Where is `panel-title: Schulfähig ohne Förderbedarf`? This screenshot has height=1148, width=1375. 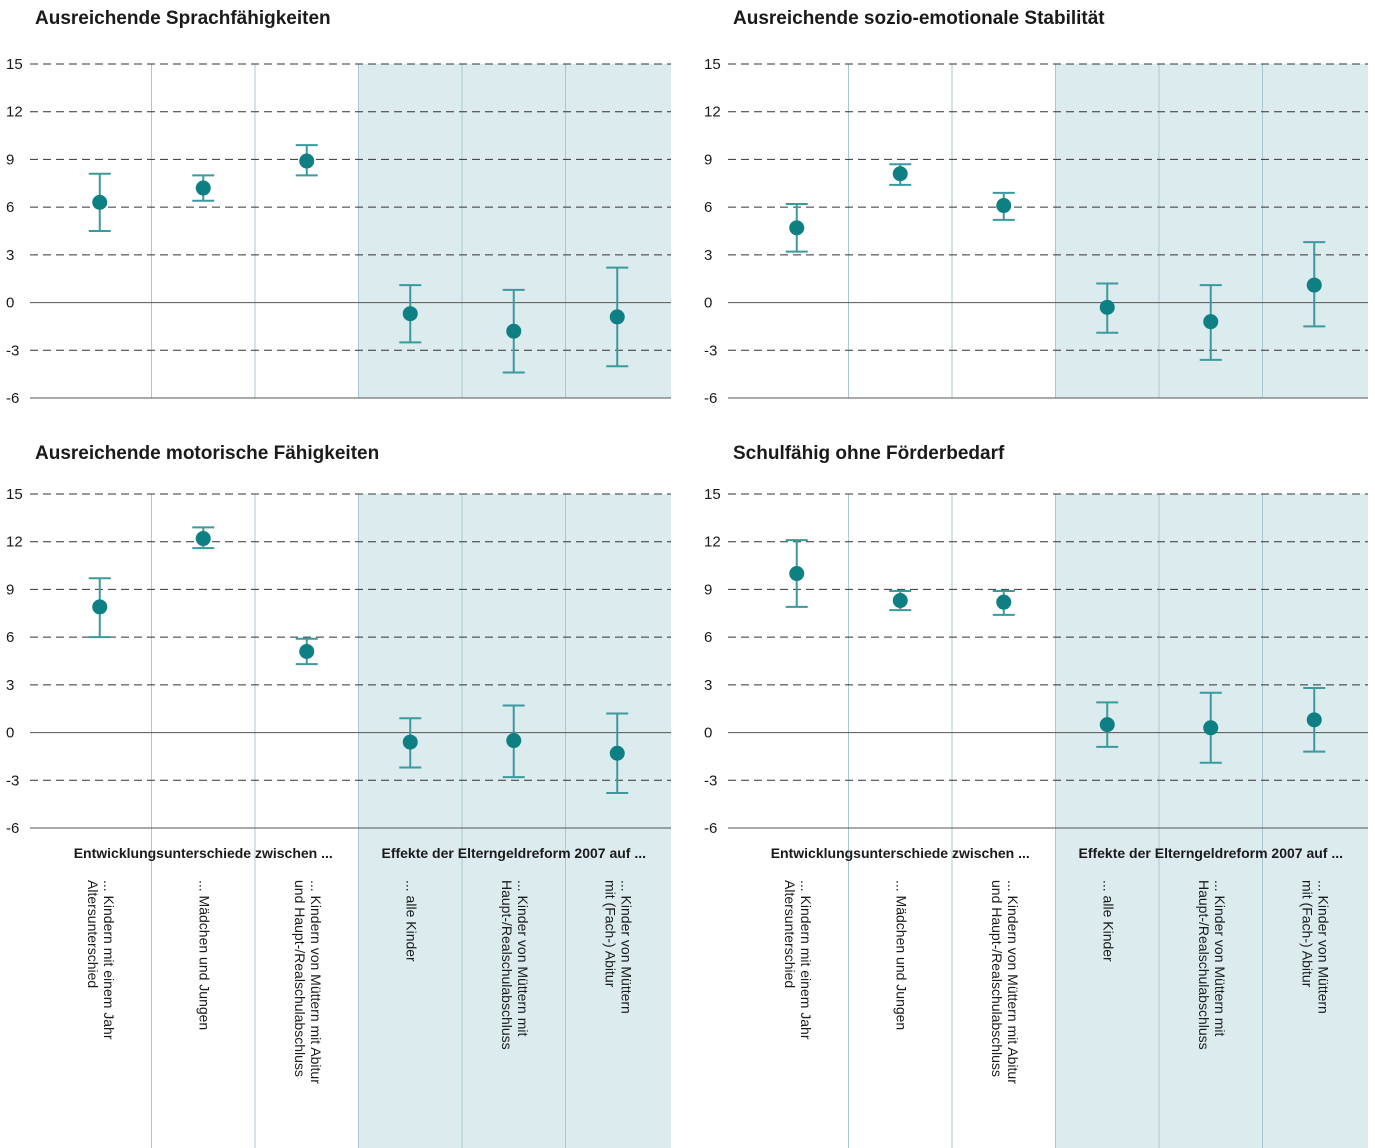
panel-title: Schulfähig ohne Förderbedarf is located at coordinates (869, 453).